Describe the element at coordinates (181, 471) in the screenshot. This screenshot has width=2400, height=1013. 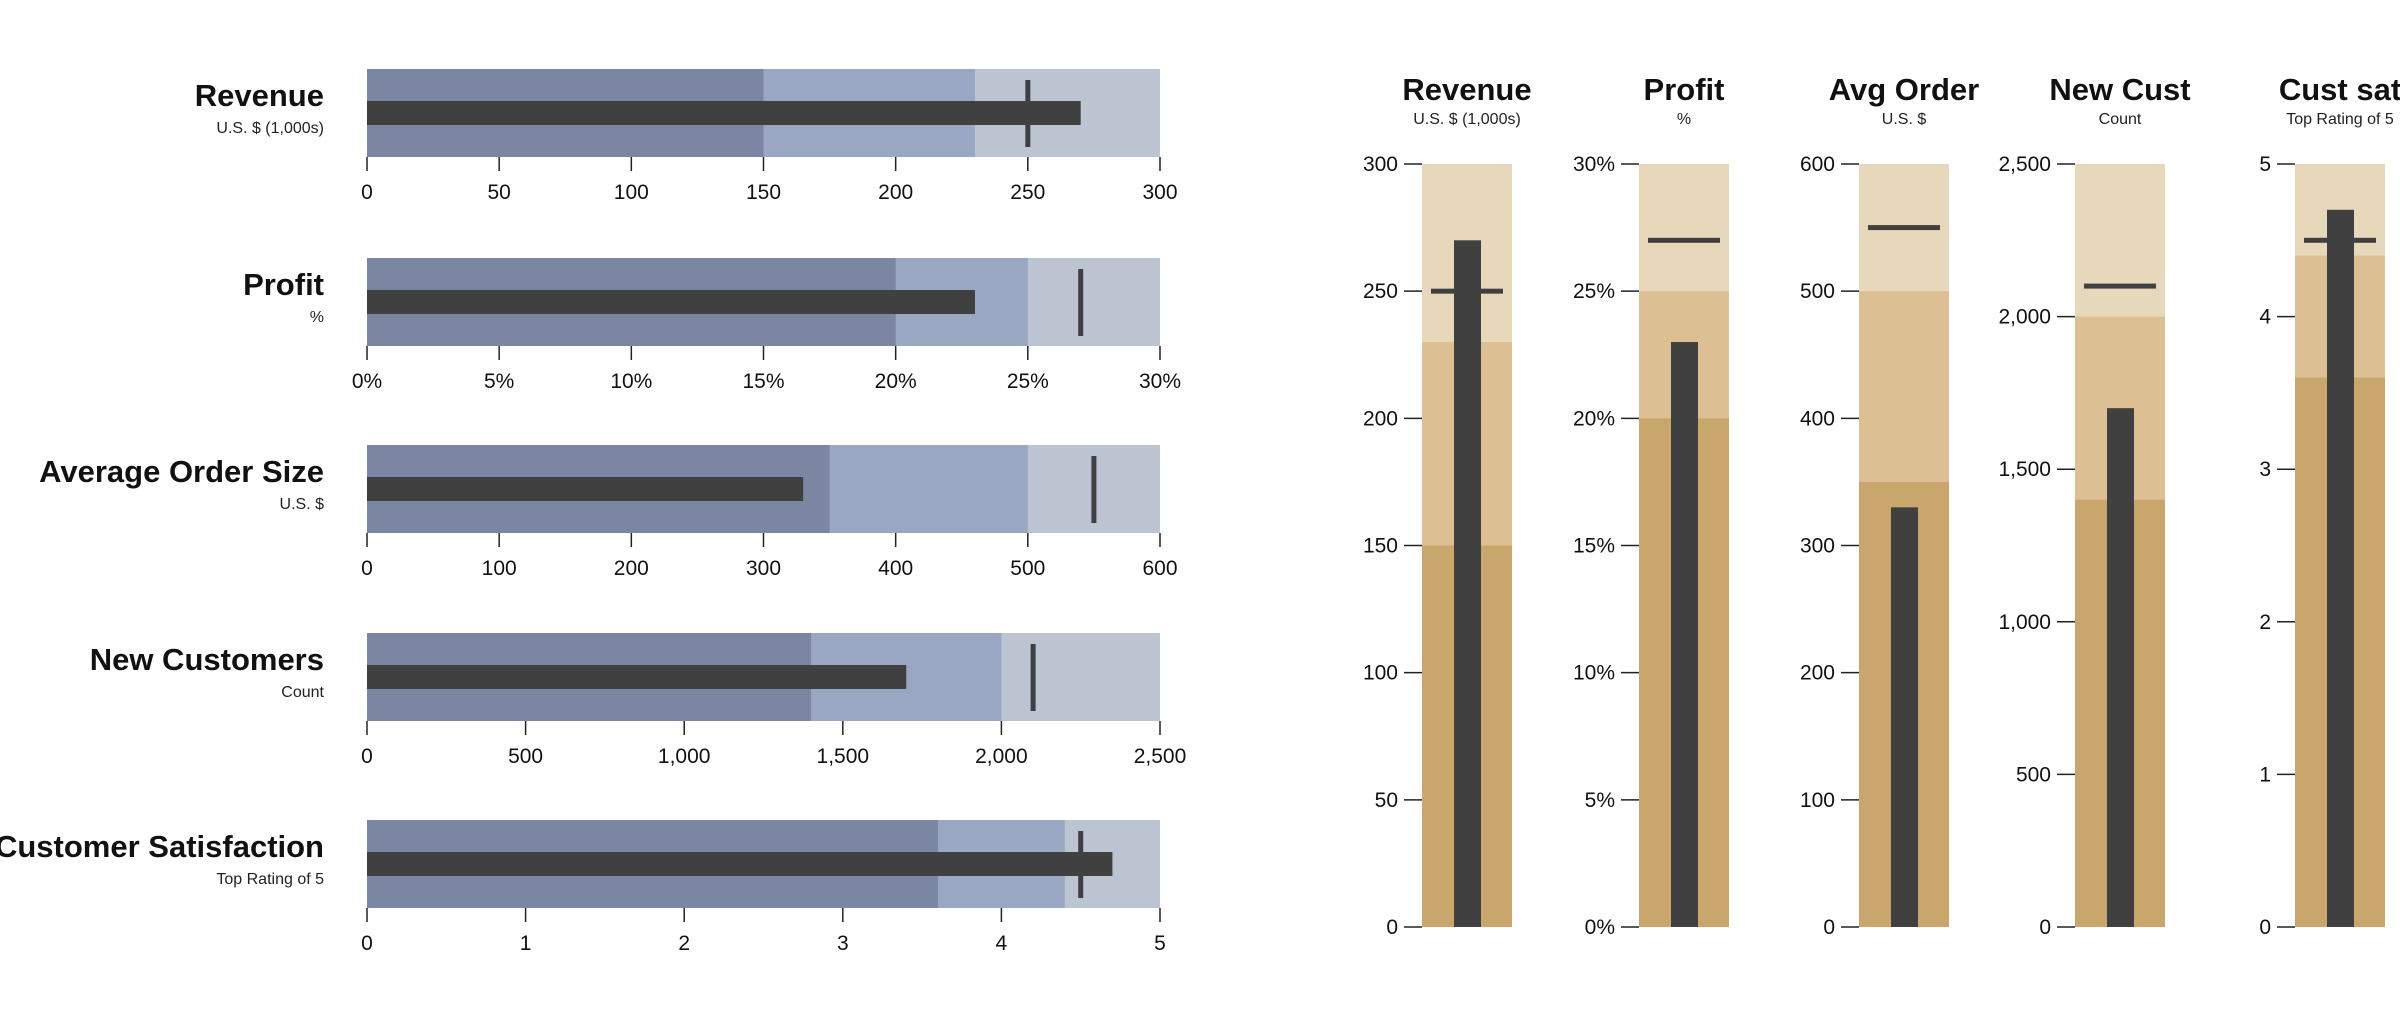
I see `bullet-title: Average Order Size` at that location.